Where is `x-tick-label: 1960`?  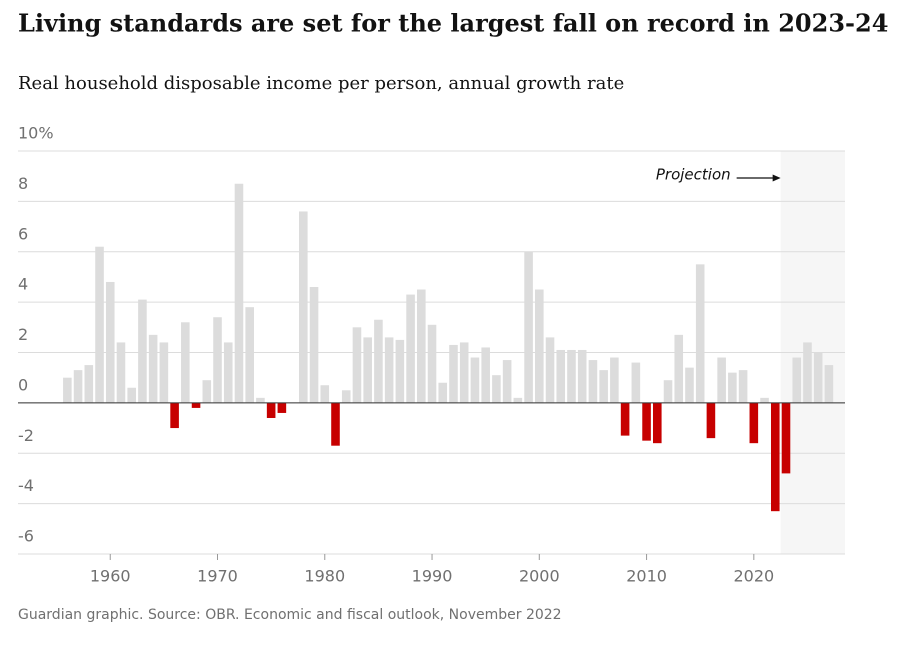 x-tick-label: 1960 is located at coordinates (110, 576).